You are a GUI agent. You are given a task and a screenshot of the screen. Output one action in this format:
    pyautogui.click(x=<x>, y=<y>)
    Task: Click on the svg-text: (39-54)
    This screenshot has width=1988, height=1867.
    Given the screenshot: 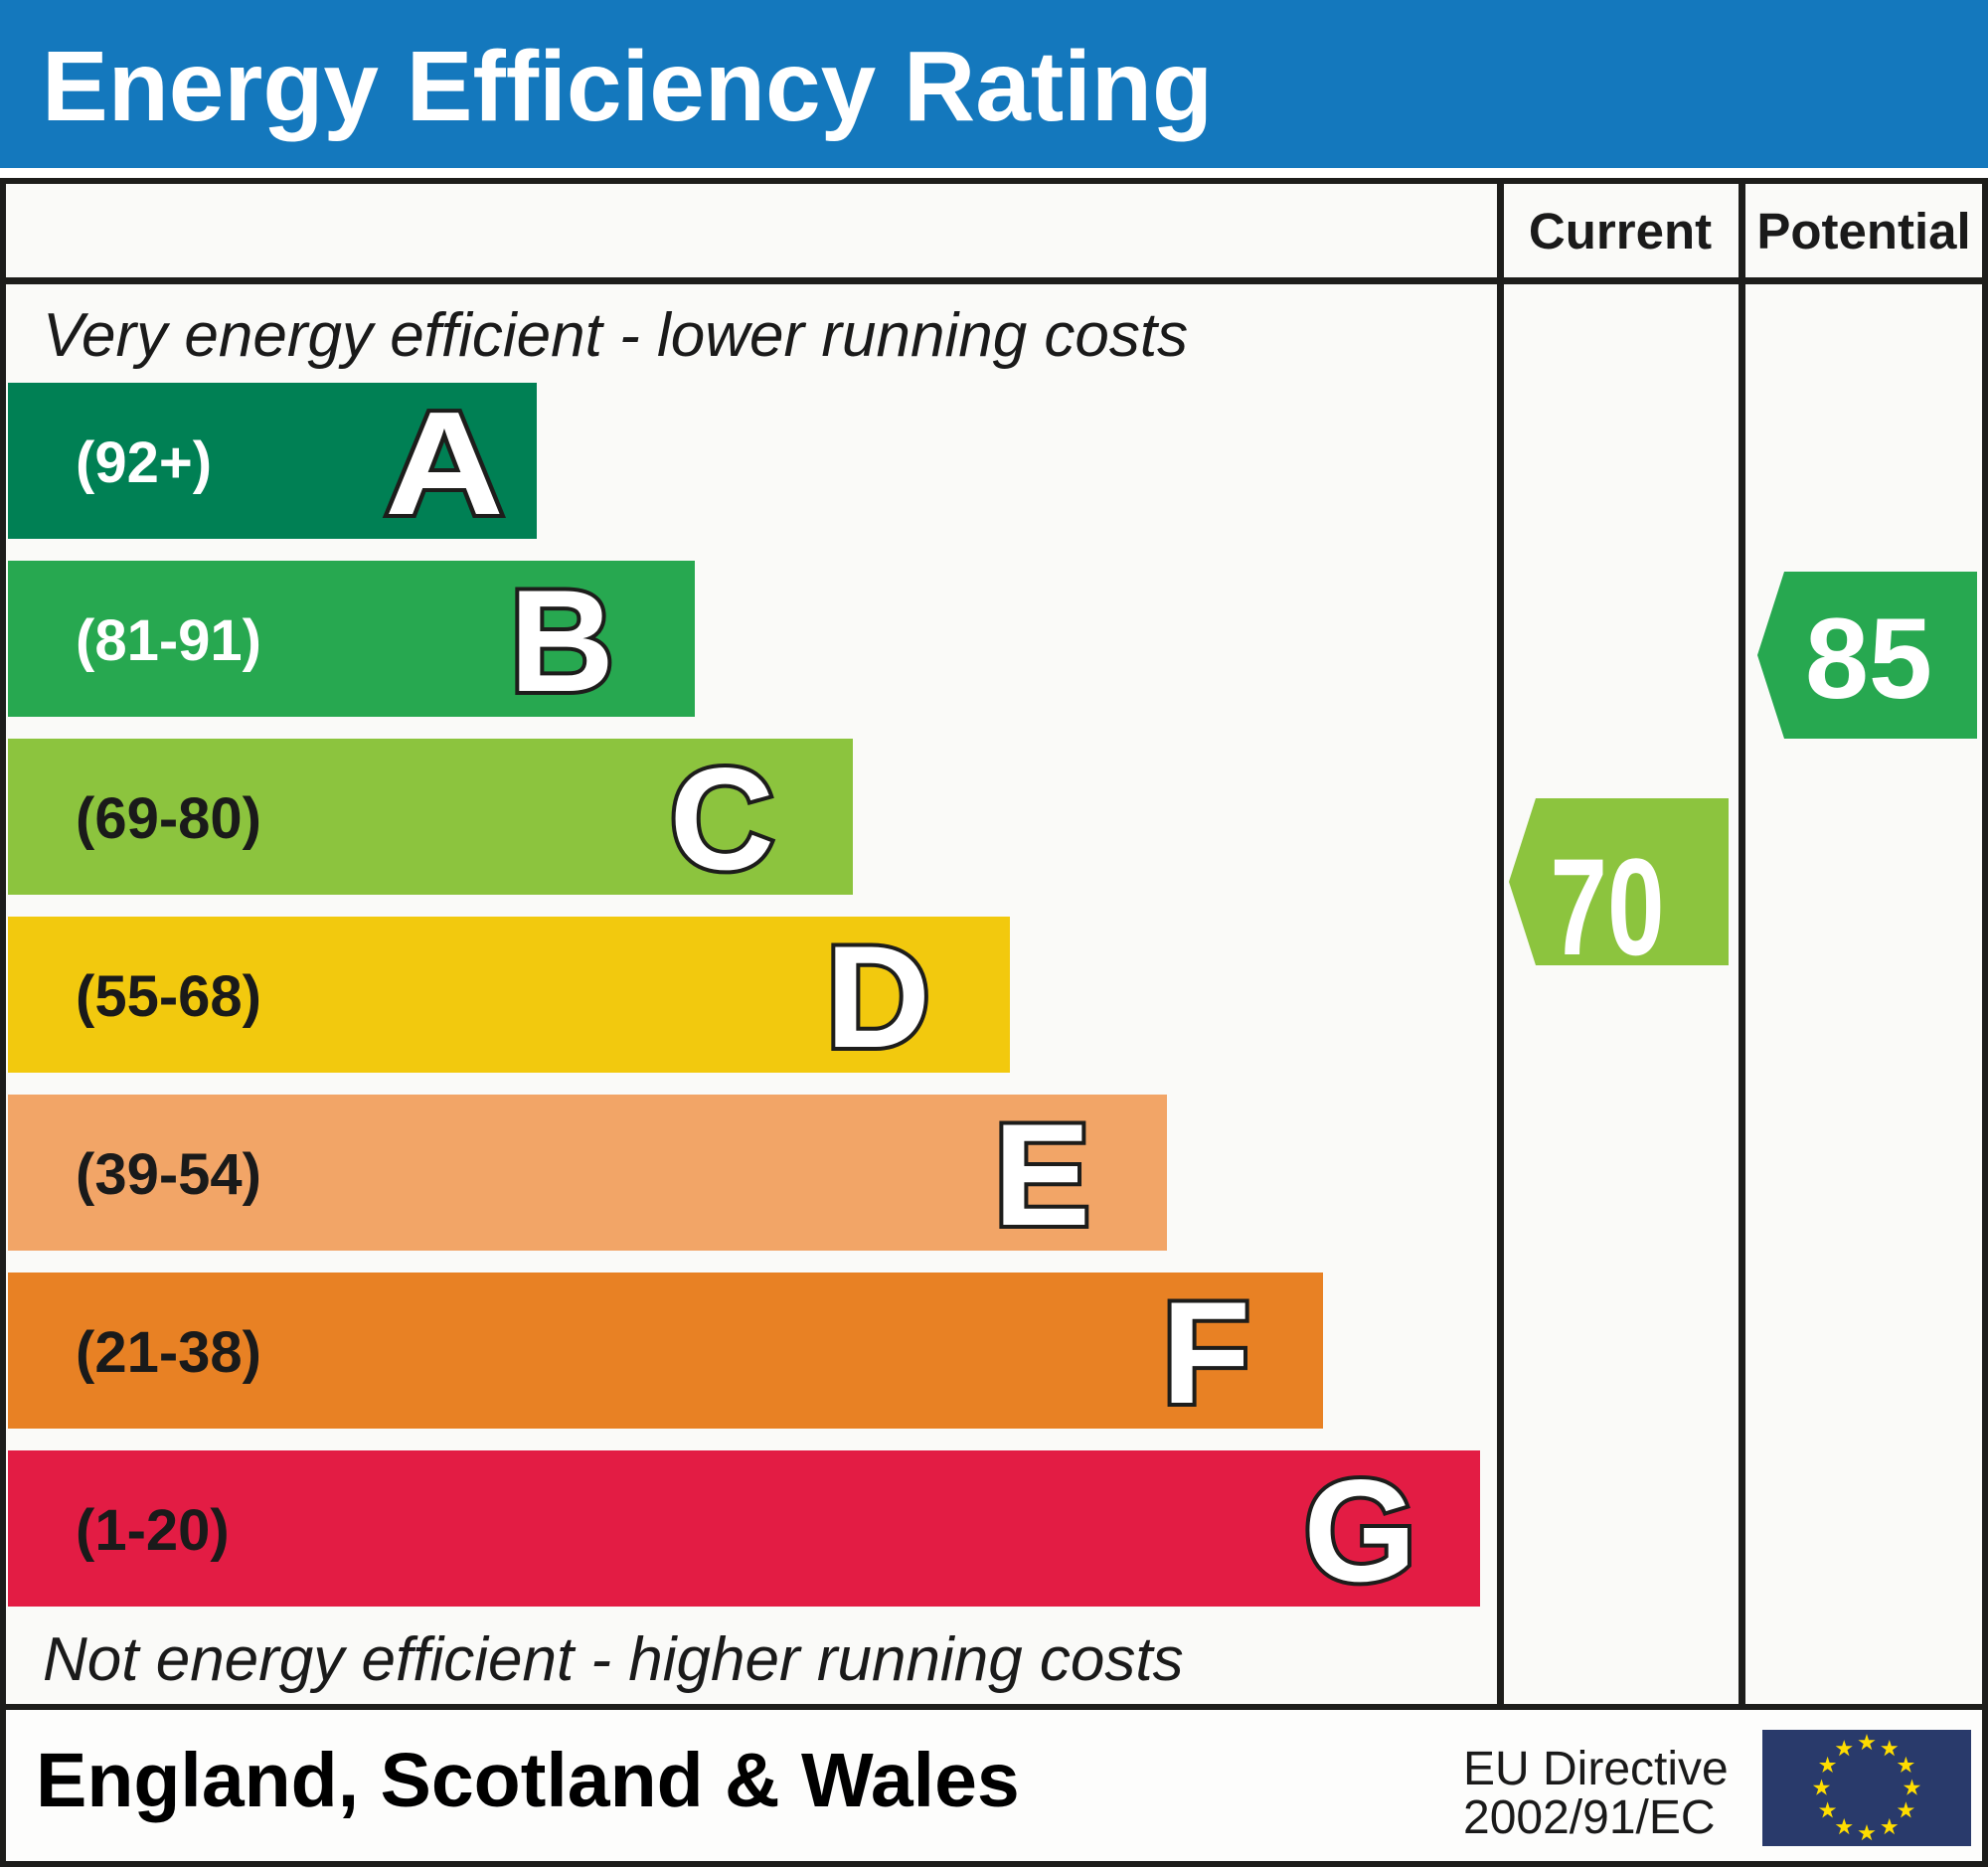 What is the action you would take?
    pyautogui.click(x=168, y=1174)
    